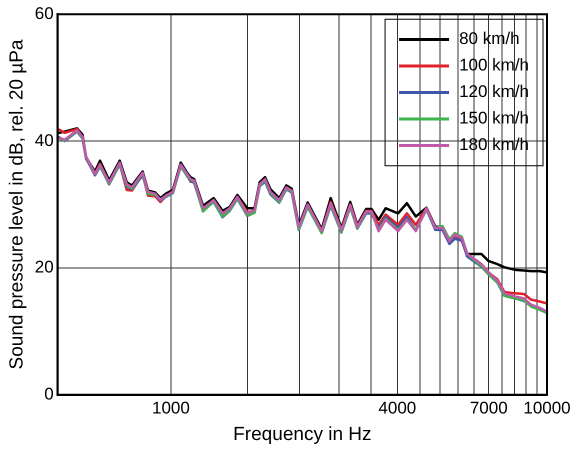  I want to click on y-tick-label: 60, so click(44, 13).